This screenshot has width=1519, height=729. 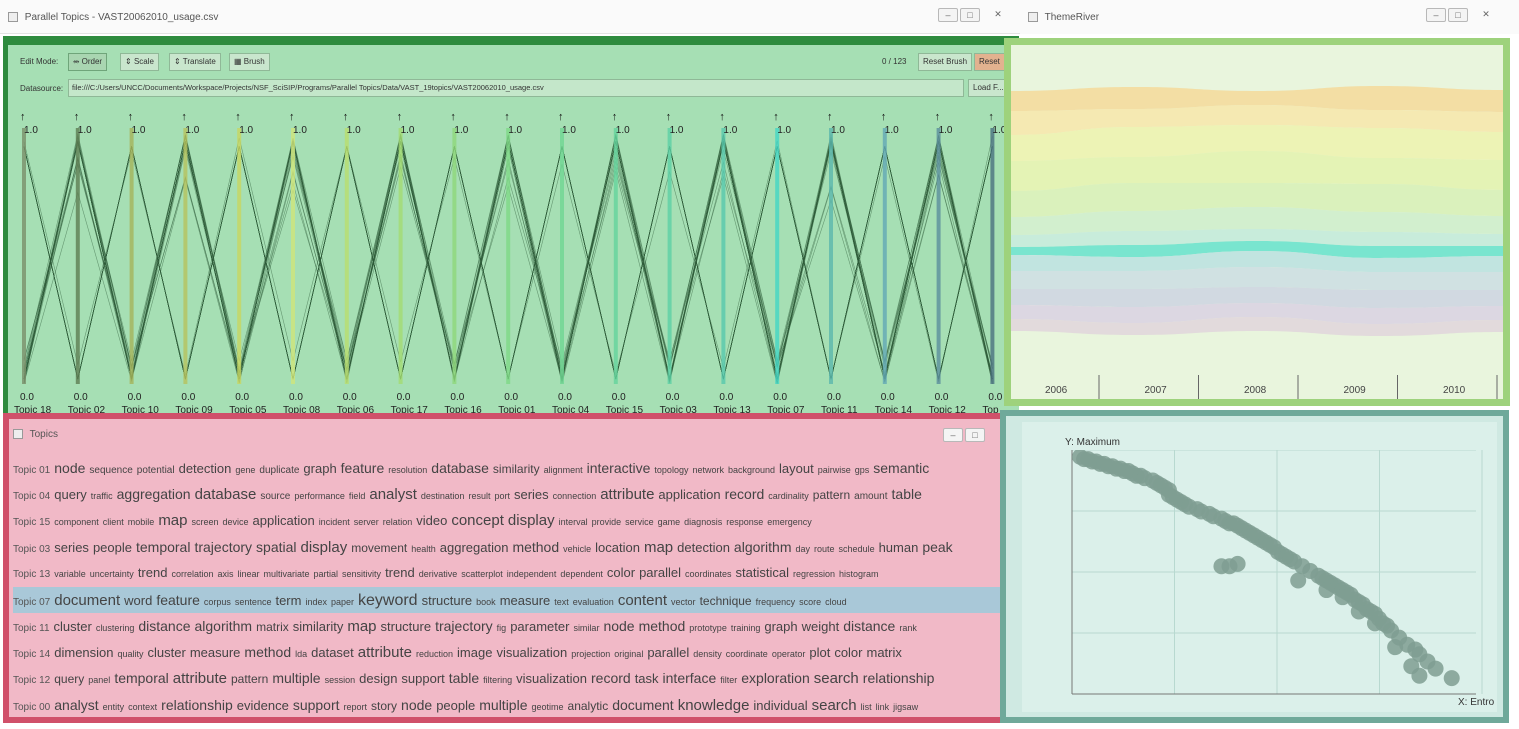 What do you see at coordinates (76, 521) in the screenshot?
I see `topic-keyword: component` at bounding box center [76, 521].